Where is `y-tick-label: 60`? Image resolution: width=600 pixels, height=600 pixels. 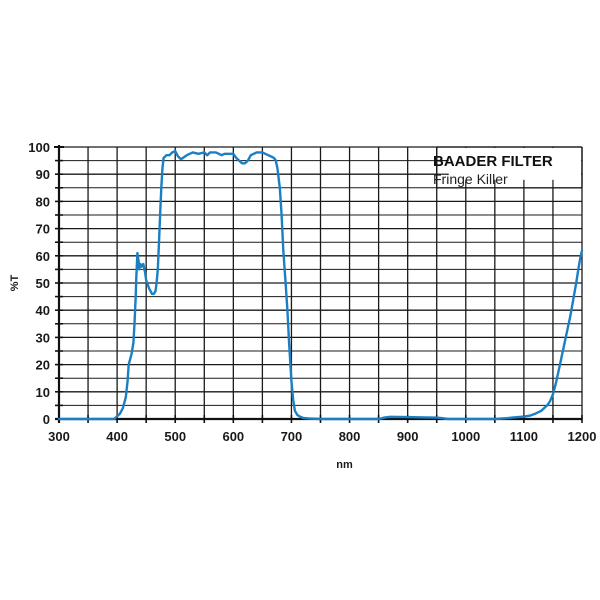 y-tick-label: 60 is located at coordinates (43, 256).